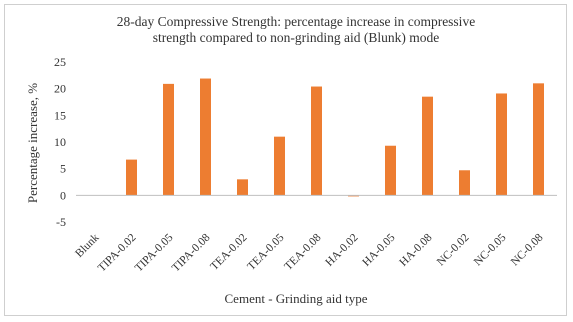 This screenshot has height=322, width=573. I want to click on x-tick-label: TEA-0.08, so click(302, 251).